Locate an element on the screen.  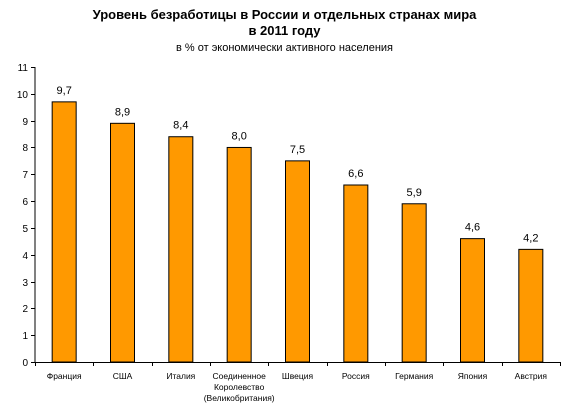
value-label: 4,6 is located at coordinates (472, 228).